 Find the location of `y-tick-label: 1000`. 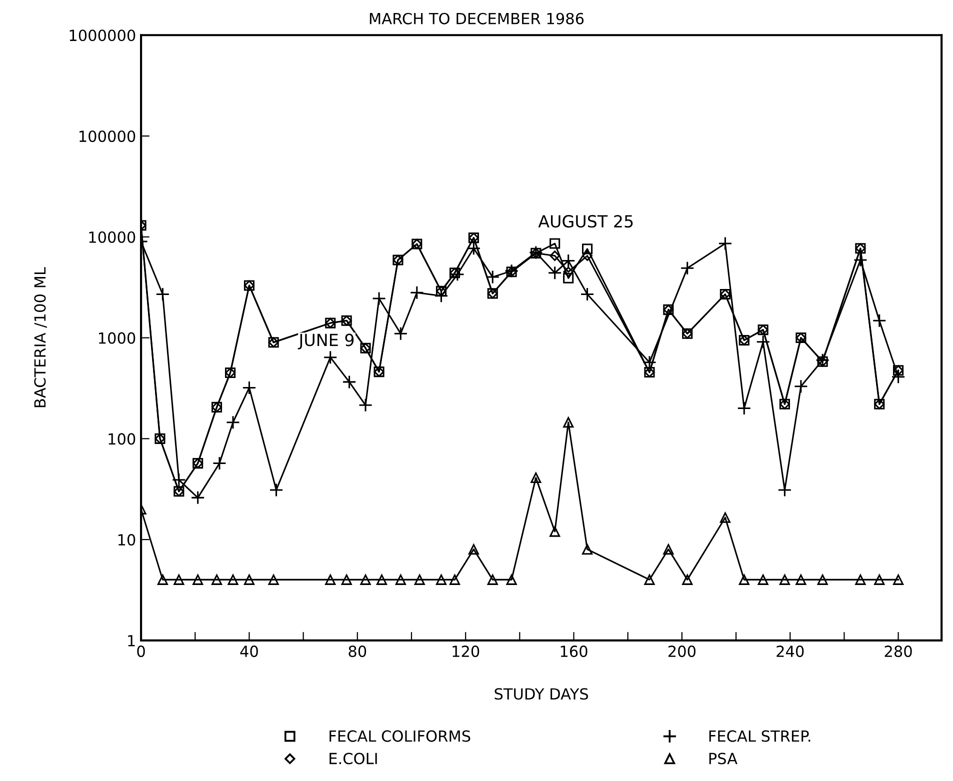

y-tick-label: 1000 is located at coordinates (117, 338).